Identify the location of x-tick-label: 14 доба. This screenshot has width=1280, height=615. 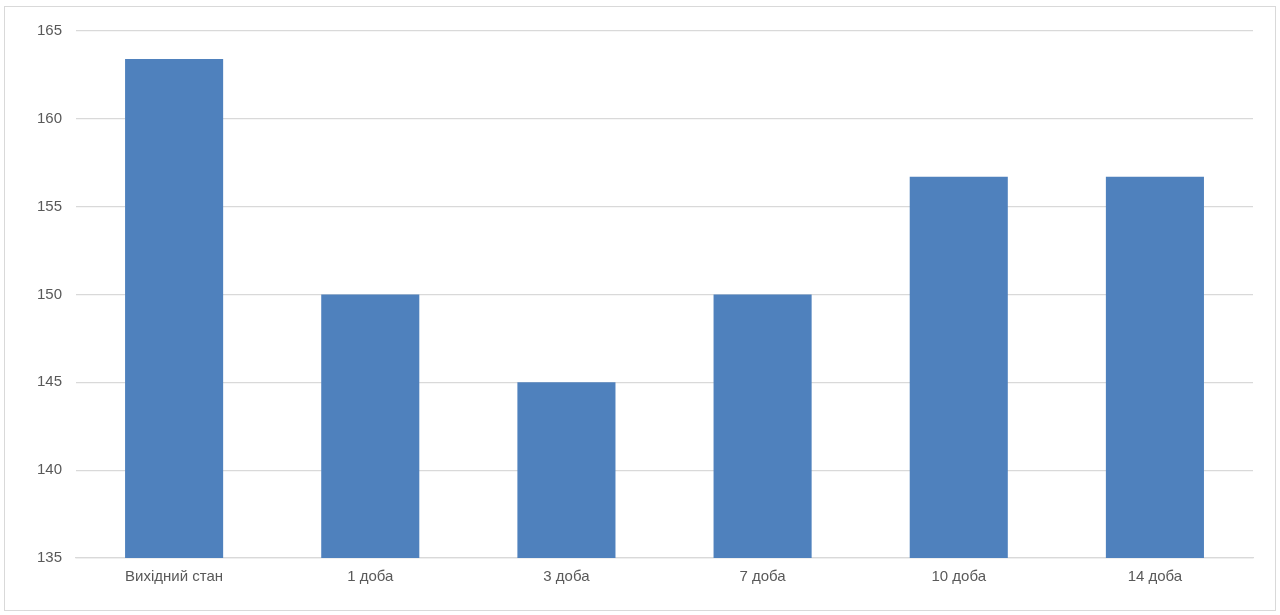
(1155, 576).